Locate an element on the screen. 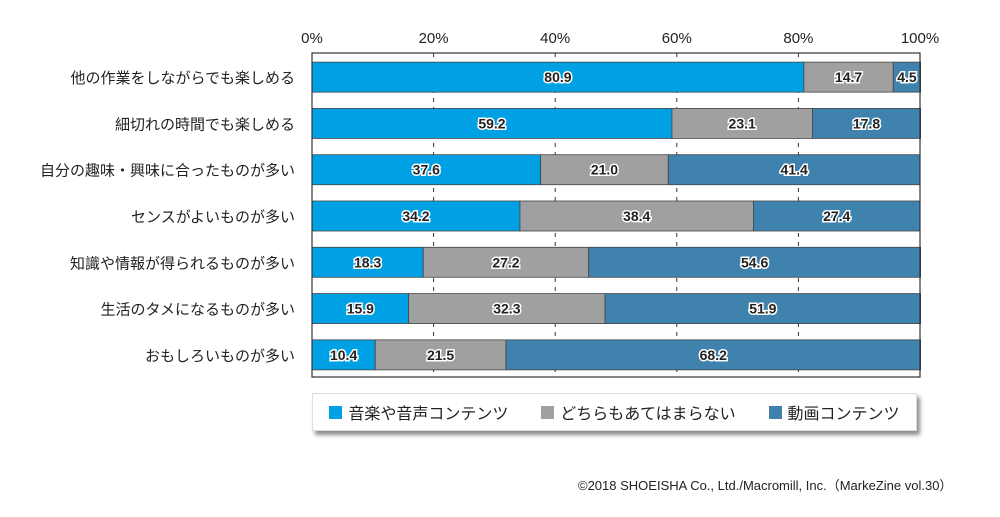 This screenshot has height=517, width=1000. data-label: 15.9 is located at coordinates (360, 309).